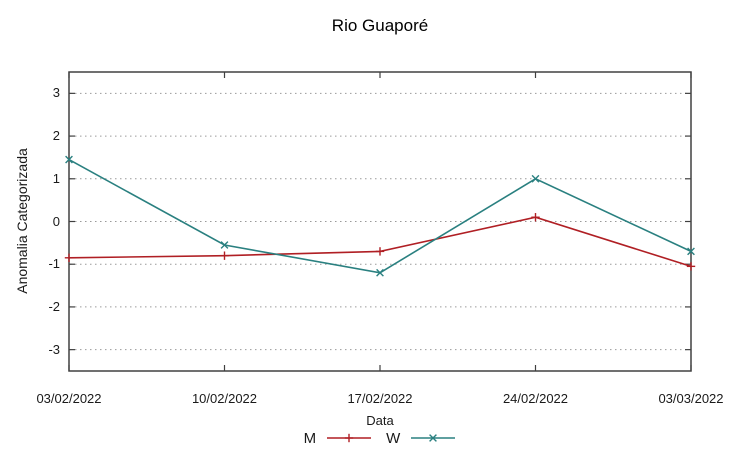  Describe the element at coordinates (535, 398) in the screenshot. I see `x-tick-label: 24/02/2022` at that location.